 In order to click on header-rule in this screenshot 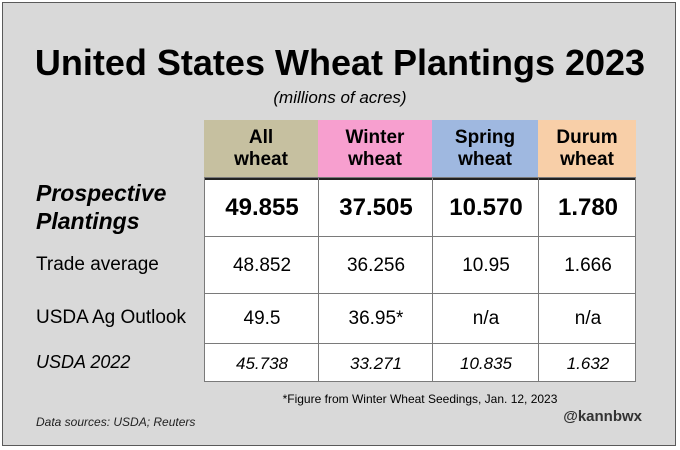, I will do `click(420, 179)`.